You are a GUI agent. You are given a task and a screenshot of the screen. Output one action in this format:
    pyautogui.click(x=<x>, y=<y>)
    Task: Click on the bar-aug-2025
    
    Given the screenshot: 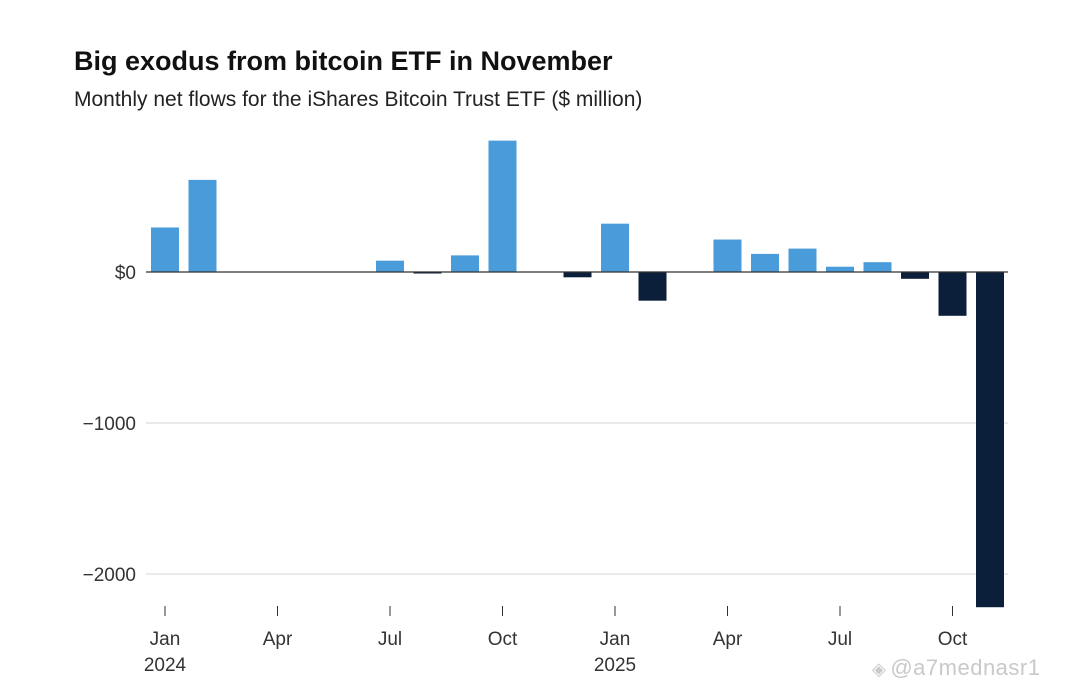 What is the action you would take?
    pyautogui.click(x=877, y=267)
    